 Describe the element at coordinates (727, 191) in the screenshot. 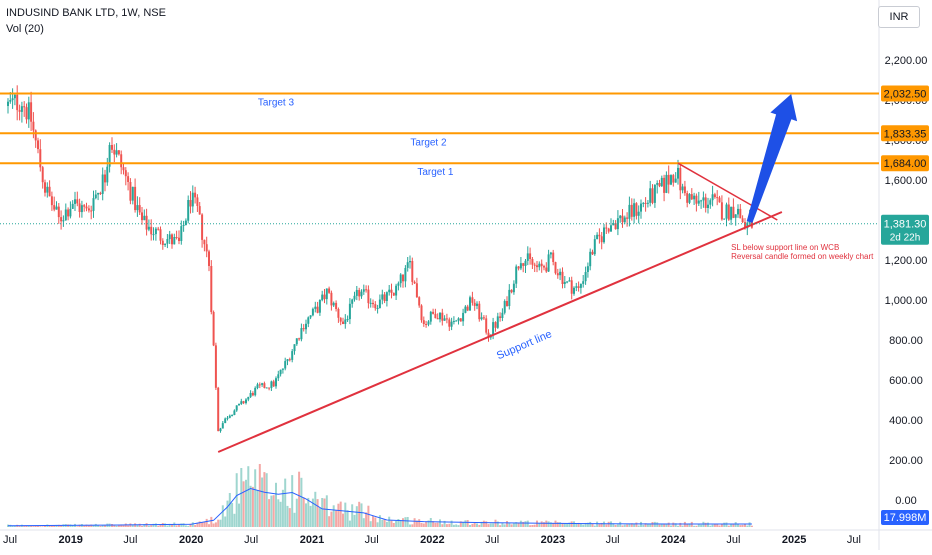

I see `resistance-trendline` at that location.